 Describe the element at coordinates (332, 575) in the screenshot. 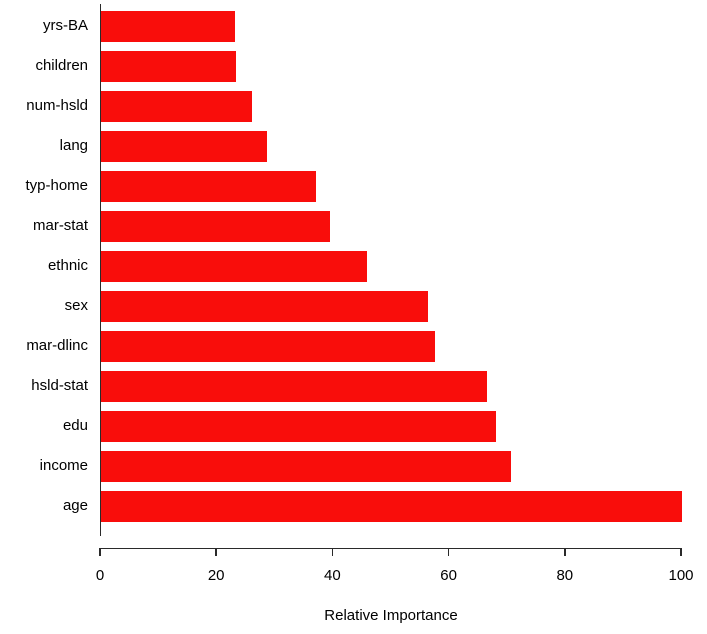

I see `x-tick-label-40: 40` at that location.